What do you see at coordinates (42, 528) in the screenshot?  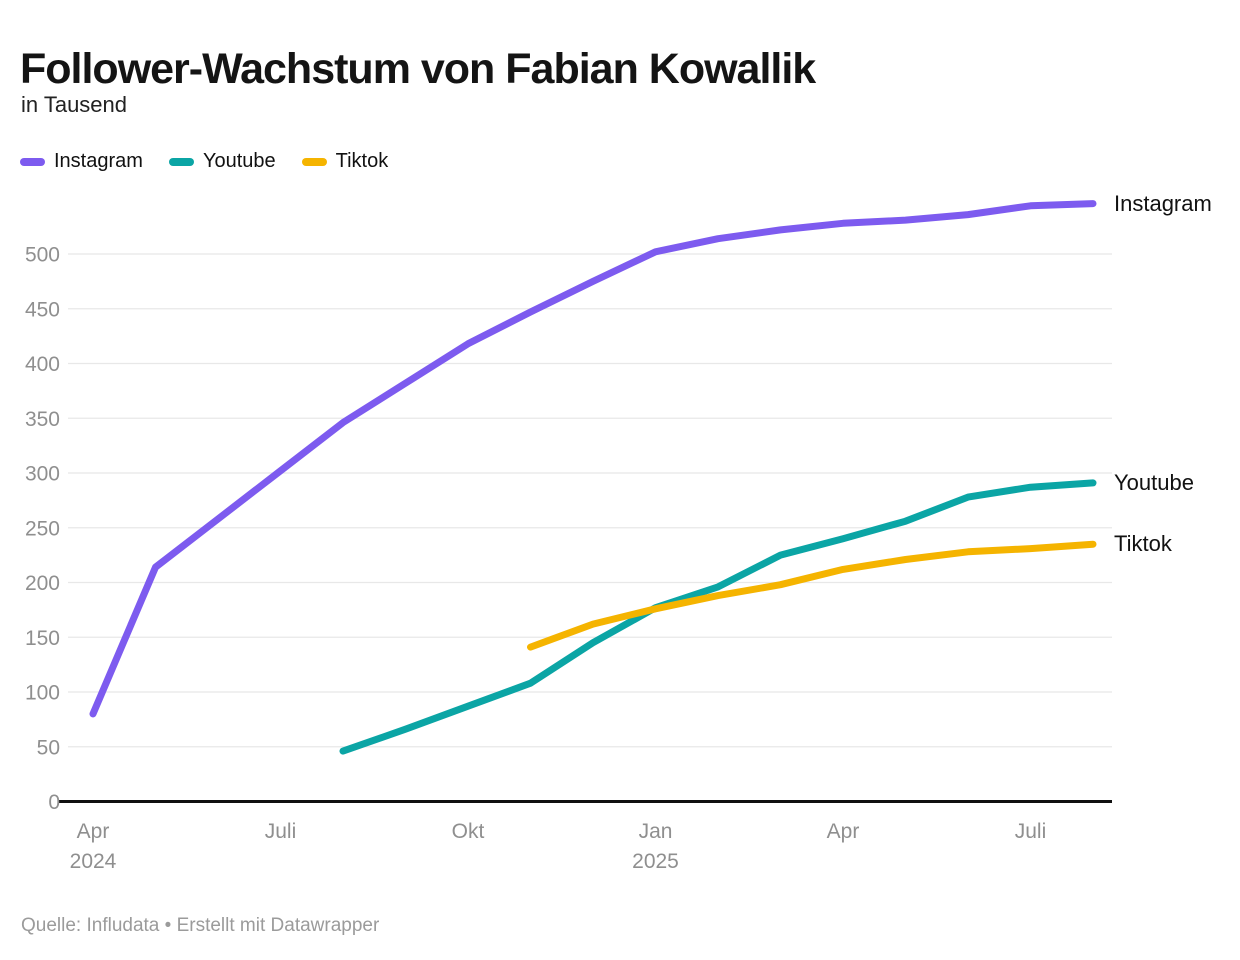 I see `y-axis-label-250: 250` at bounding box center [42, 528].